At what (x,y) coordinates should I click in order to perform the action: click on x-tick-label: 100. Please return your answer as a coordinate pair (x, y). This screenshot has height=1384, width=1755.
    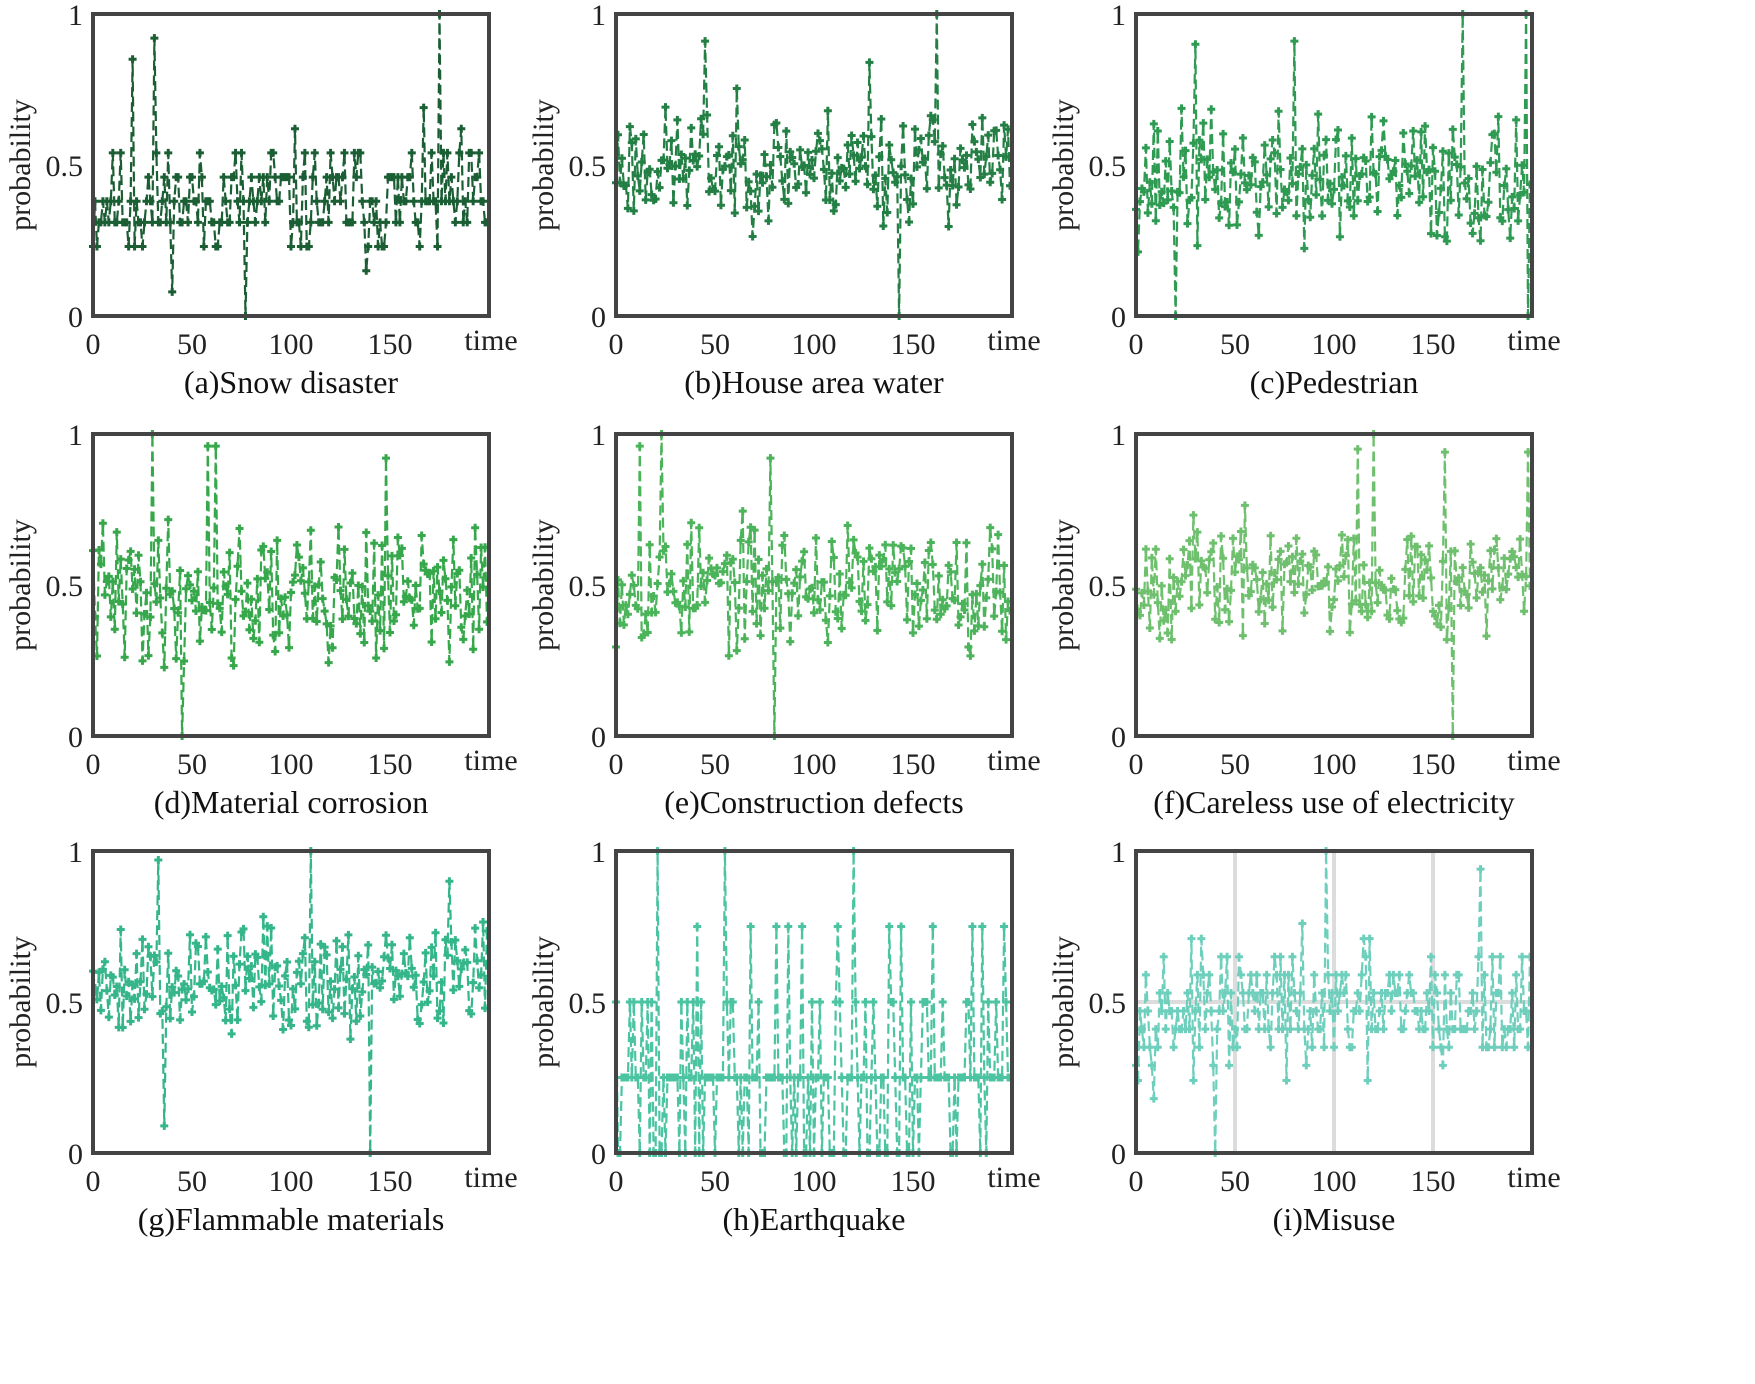
    Looking at the image, I should click on (814, 1181).